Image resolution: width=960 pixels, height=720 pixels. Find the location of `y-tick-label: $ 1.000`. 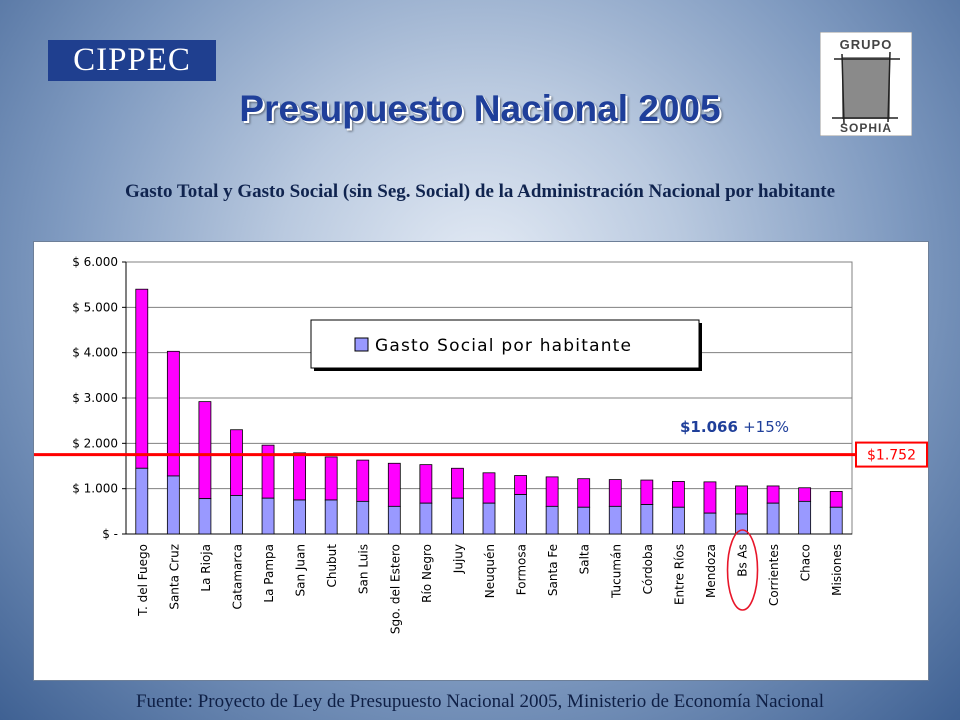

y-tick-label: $ 1.000 is located at coordinates (95, 489).